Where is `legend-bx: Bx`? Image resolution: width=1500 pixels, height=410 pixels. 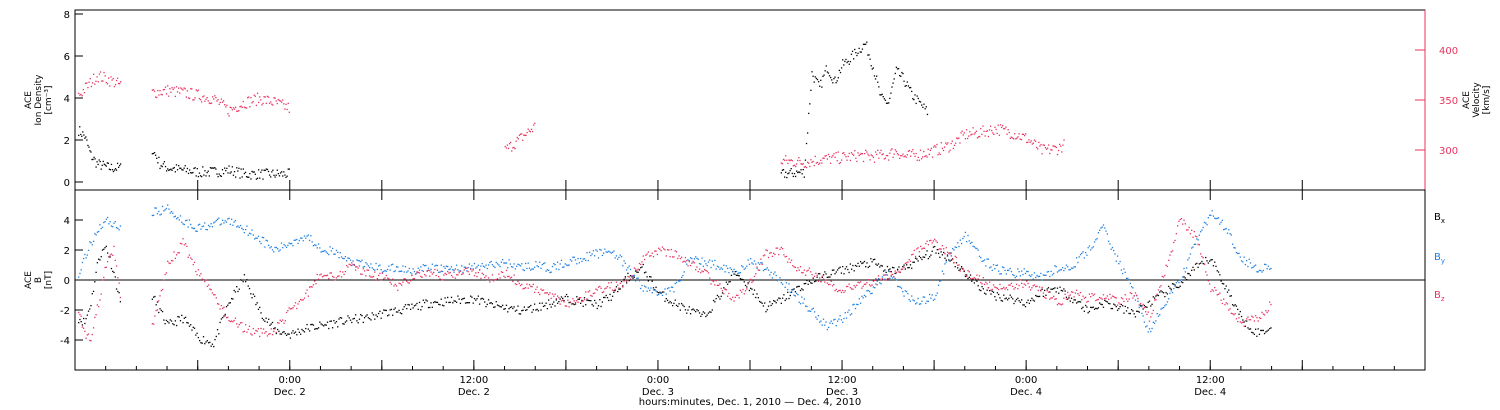
legend-bx: Bx is located at coordinates (1439, 218).